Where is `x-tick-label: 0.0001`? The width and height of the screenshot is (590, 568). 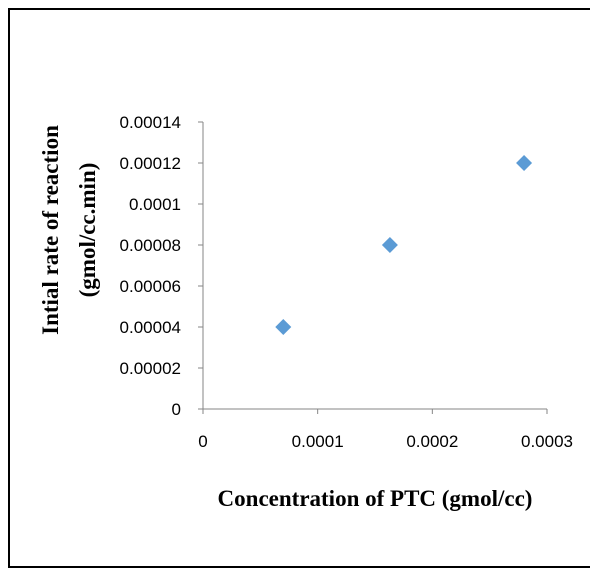 x-tick-label: 0.0001 is located at coordinates (318, 441).